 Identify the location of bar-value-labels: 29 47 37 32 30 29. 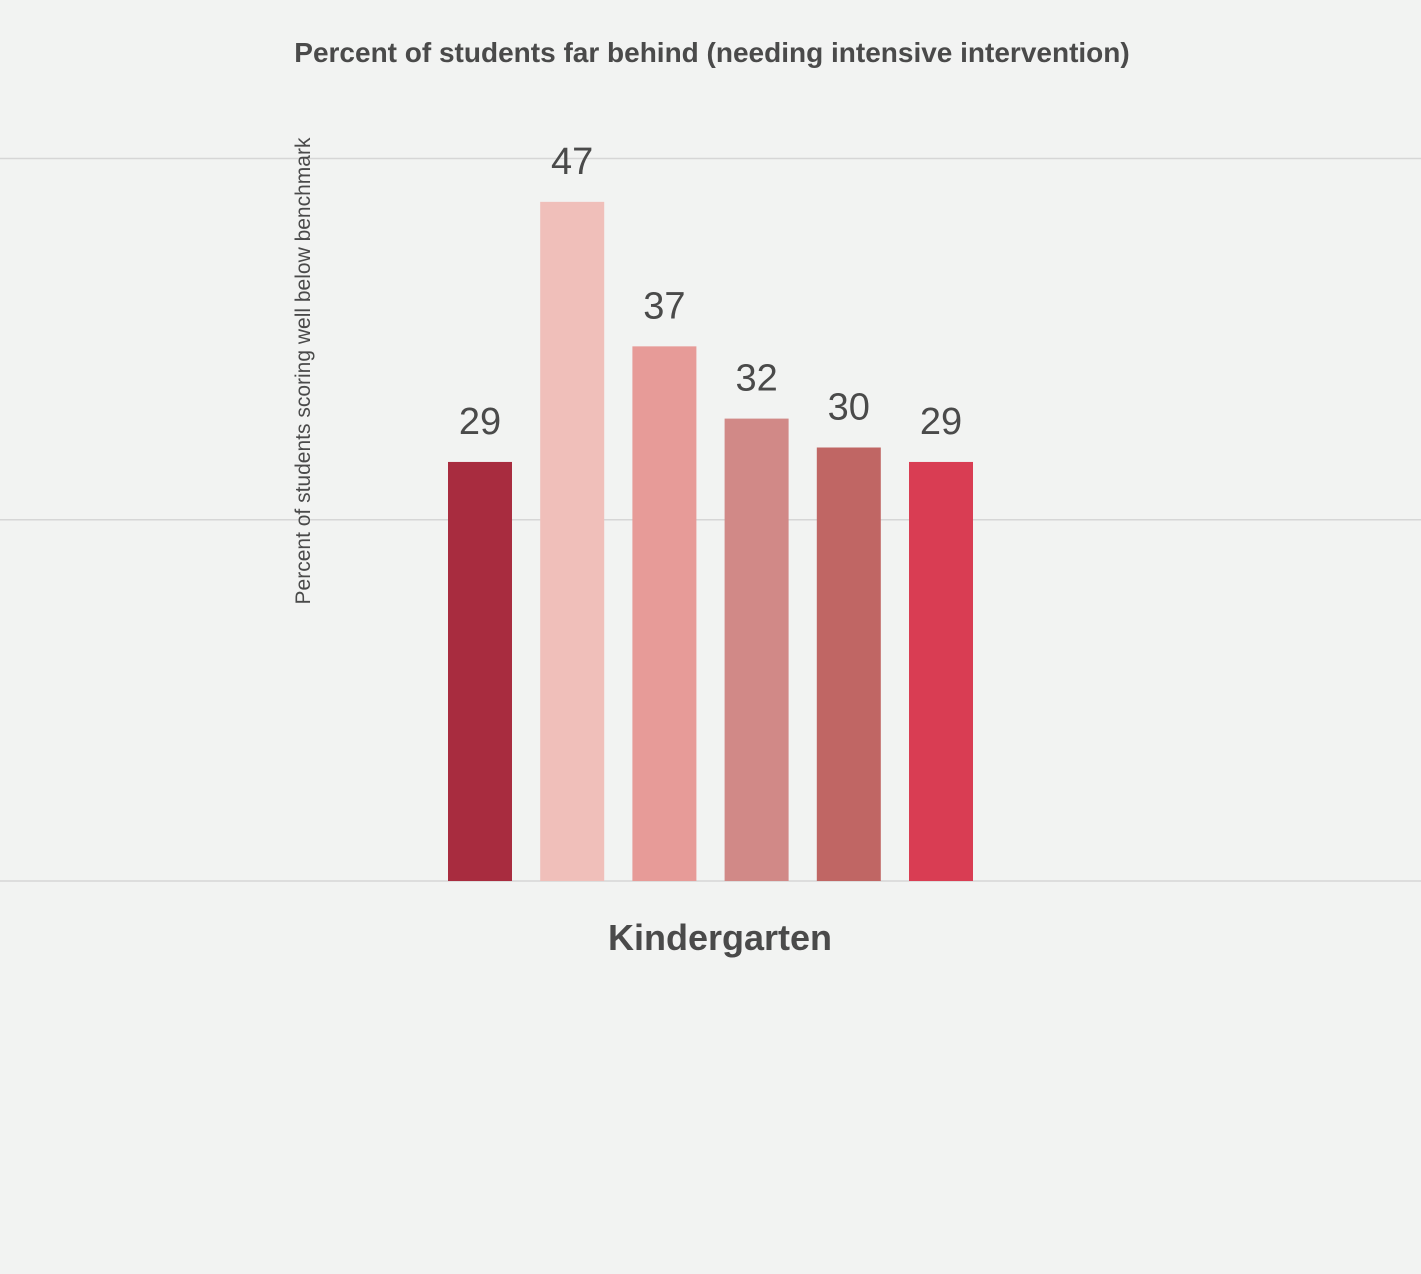
(710, 292).